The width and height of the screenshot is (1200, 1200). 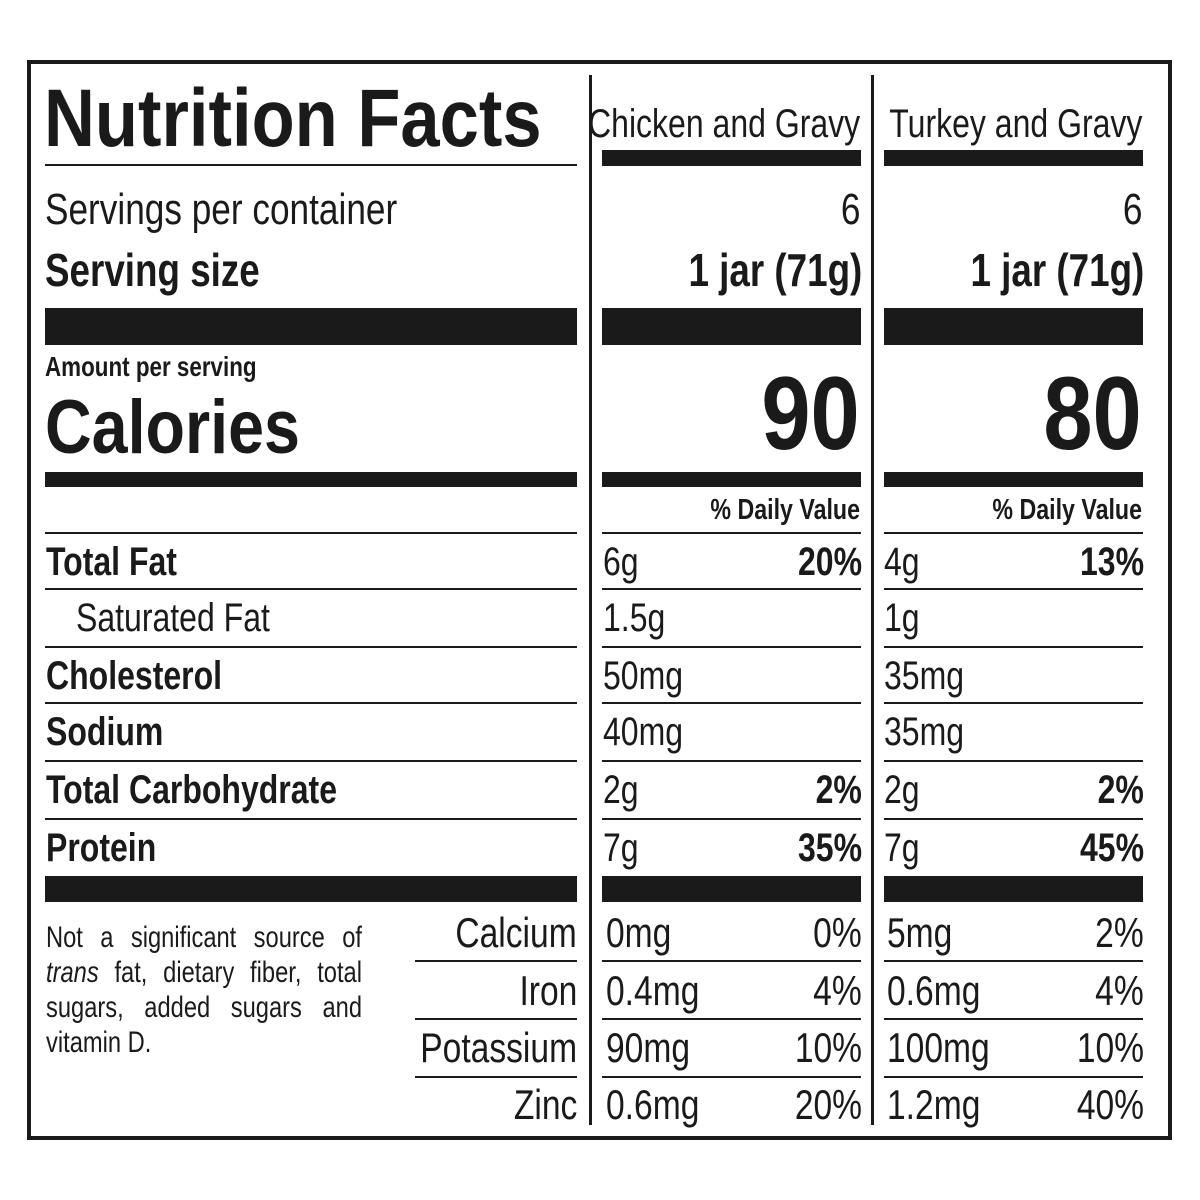 I want to click on column-divider, so click(x=872, y=600).